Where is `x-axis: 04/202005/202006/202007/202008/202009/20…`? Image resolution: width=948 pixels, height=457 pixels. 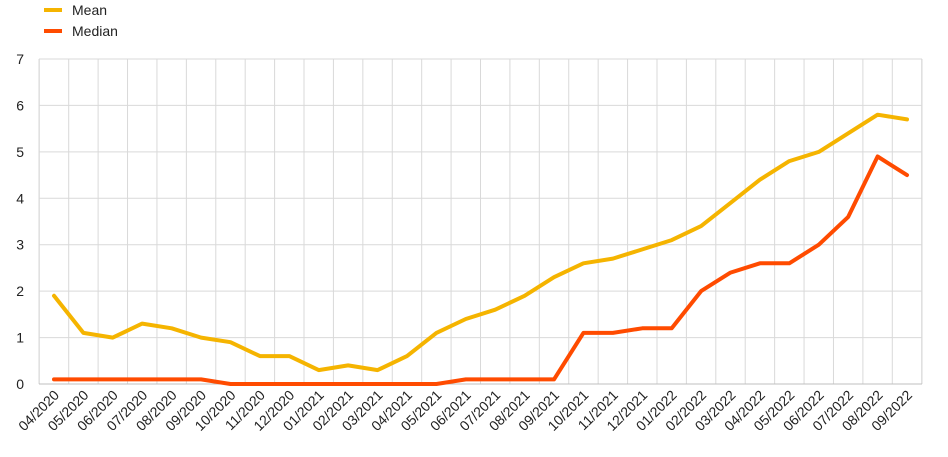
x-axis: 04/202005/202006/202007/202008/202009/20… is located at coordinates (468, 408).